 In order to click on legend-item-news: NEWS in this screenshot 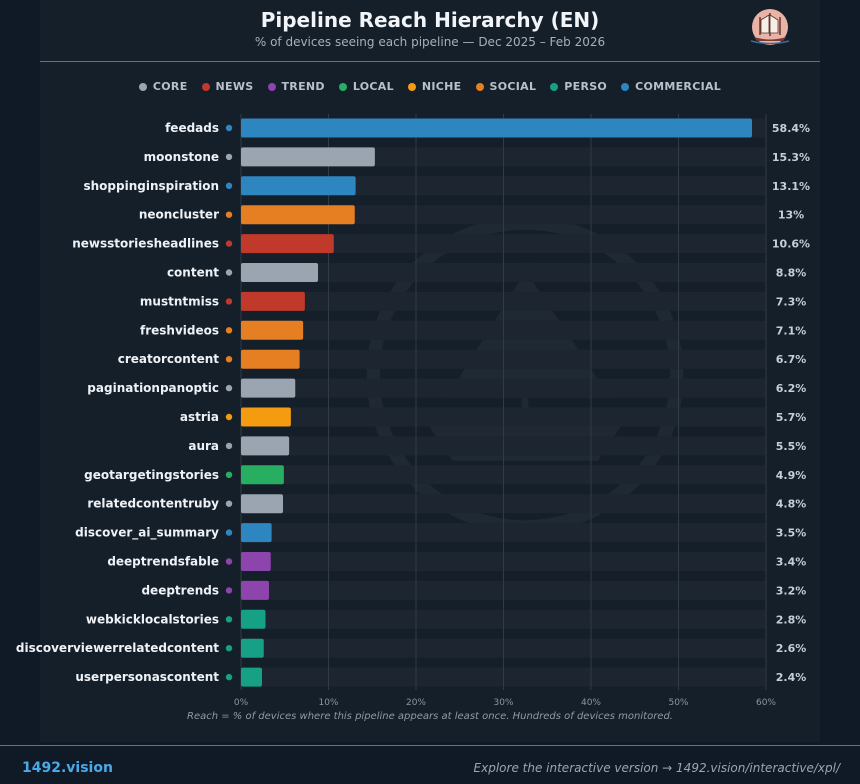, I will do `click(227, 86)`.